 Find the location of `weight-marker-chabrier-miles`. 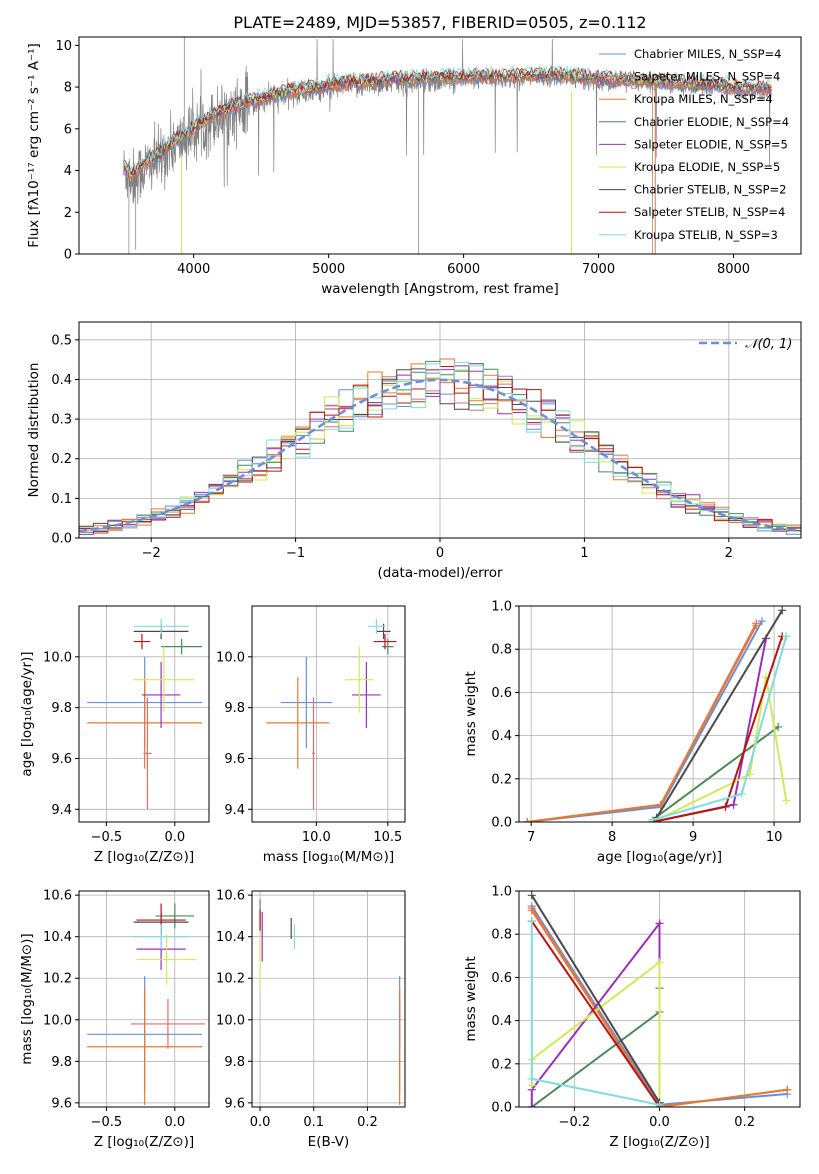

weight-marker-chabrier-miles is located at coordinates (761, 621).